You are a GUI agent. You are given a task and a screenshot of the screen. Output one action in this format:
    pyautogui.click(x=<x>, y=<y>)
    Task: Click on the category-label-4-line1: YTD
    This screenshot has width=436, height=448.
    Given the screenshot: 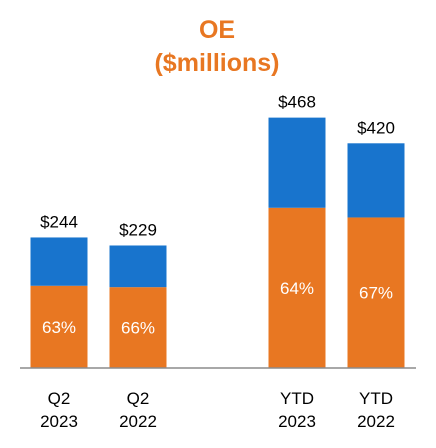 What is the action you would take?
    pyautogui.click(x=376, y=398)
    